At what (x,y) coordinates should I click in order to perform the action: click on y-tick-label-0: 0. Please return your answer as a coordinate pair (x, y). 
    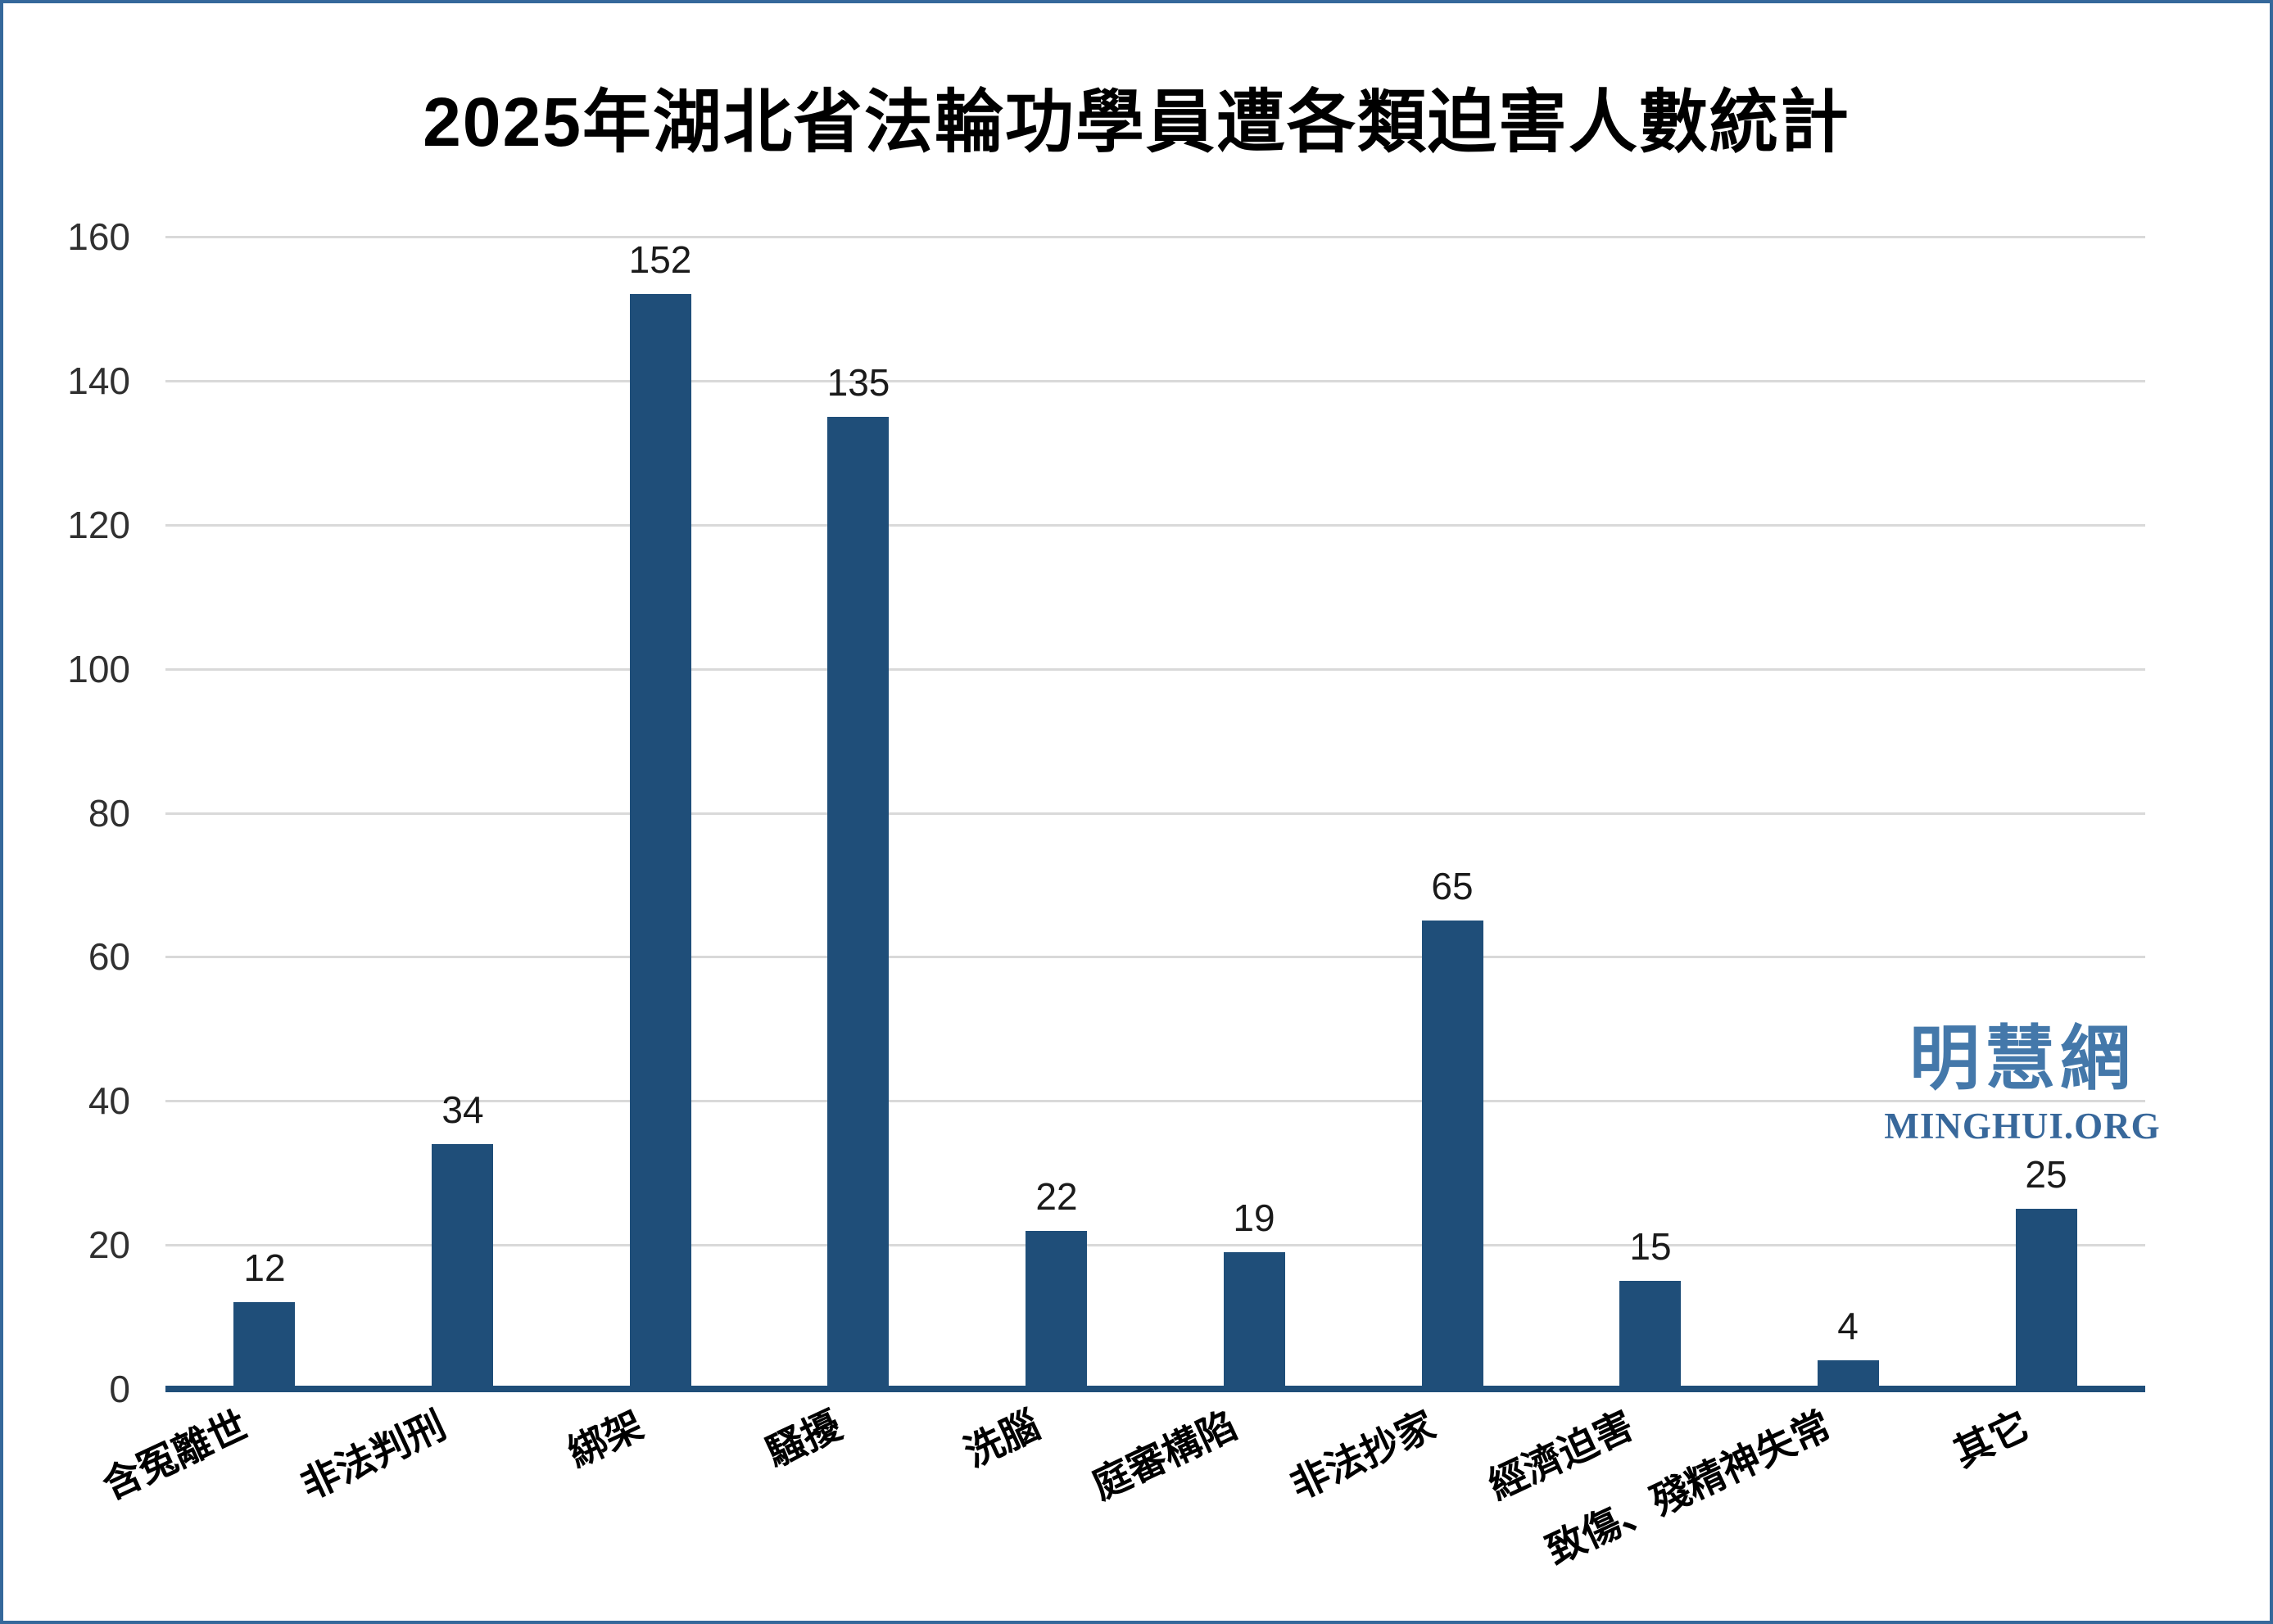
    Looking at the image, I should click on (119, 1389).